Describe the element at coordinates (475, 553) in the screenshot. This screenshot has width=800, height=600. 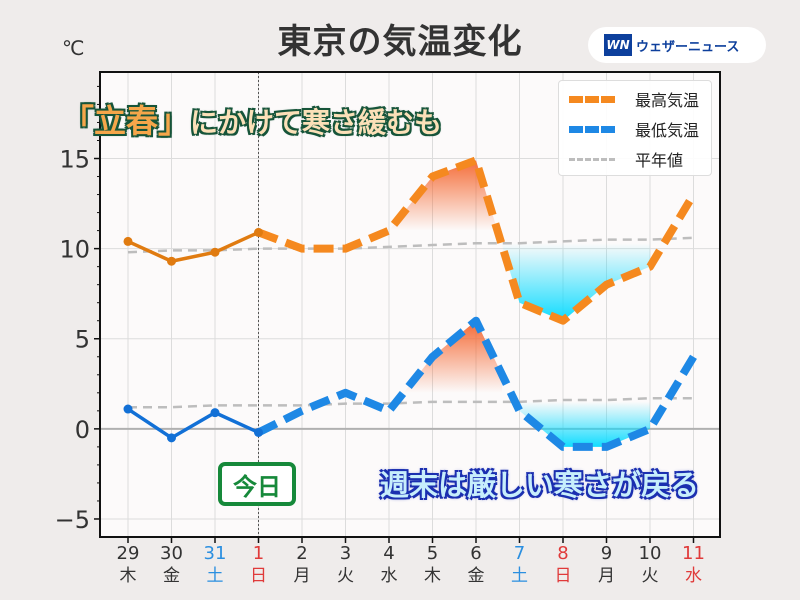
I see `x-tick-label: 6` at that location.